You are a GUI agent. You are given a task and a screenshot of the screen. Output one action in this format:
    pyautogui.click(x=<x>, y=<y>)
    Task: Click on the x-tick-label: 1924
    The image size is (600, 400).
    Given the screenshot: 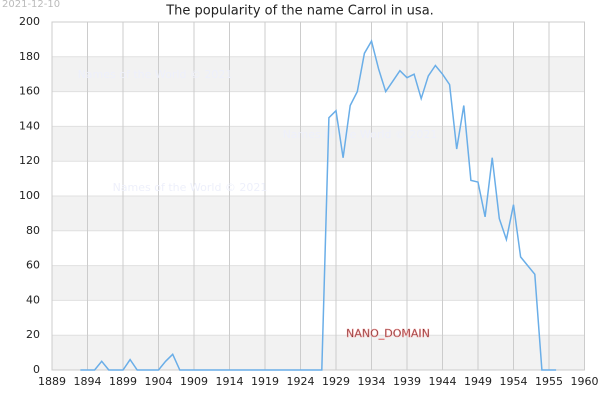 What is the action you would take?
    pyautogui.click(x=301, y=381)
    